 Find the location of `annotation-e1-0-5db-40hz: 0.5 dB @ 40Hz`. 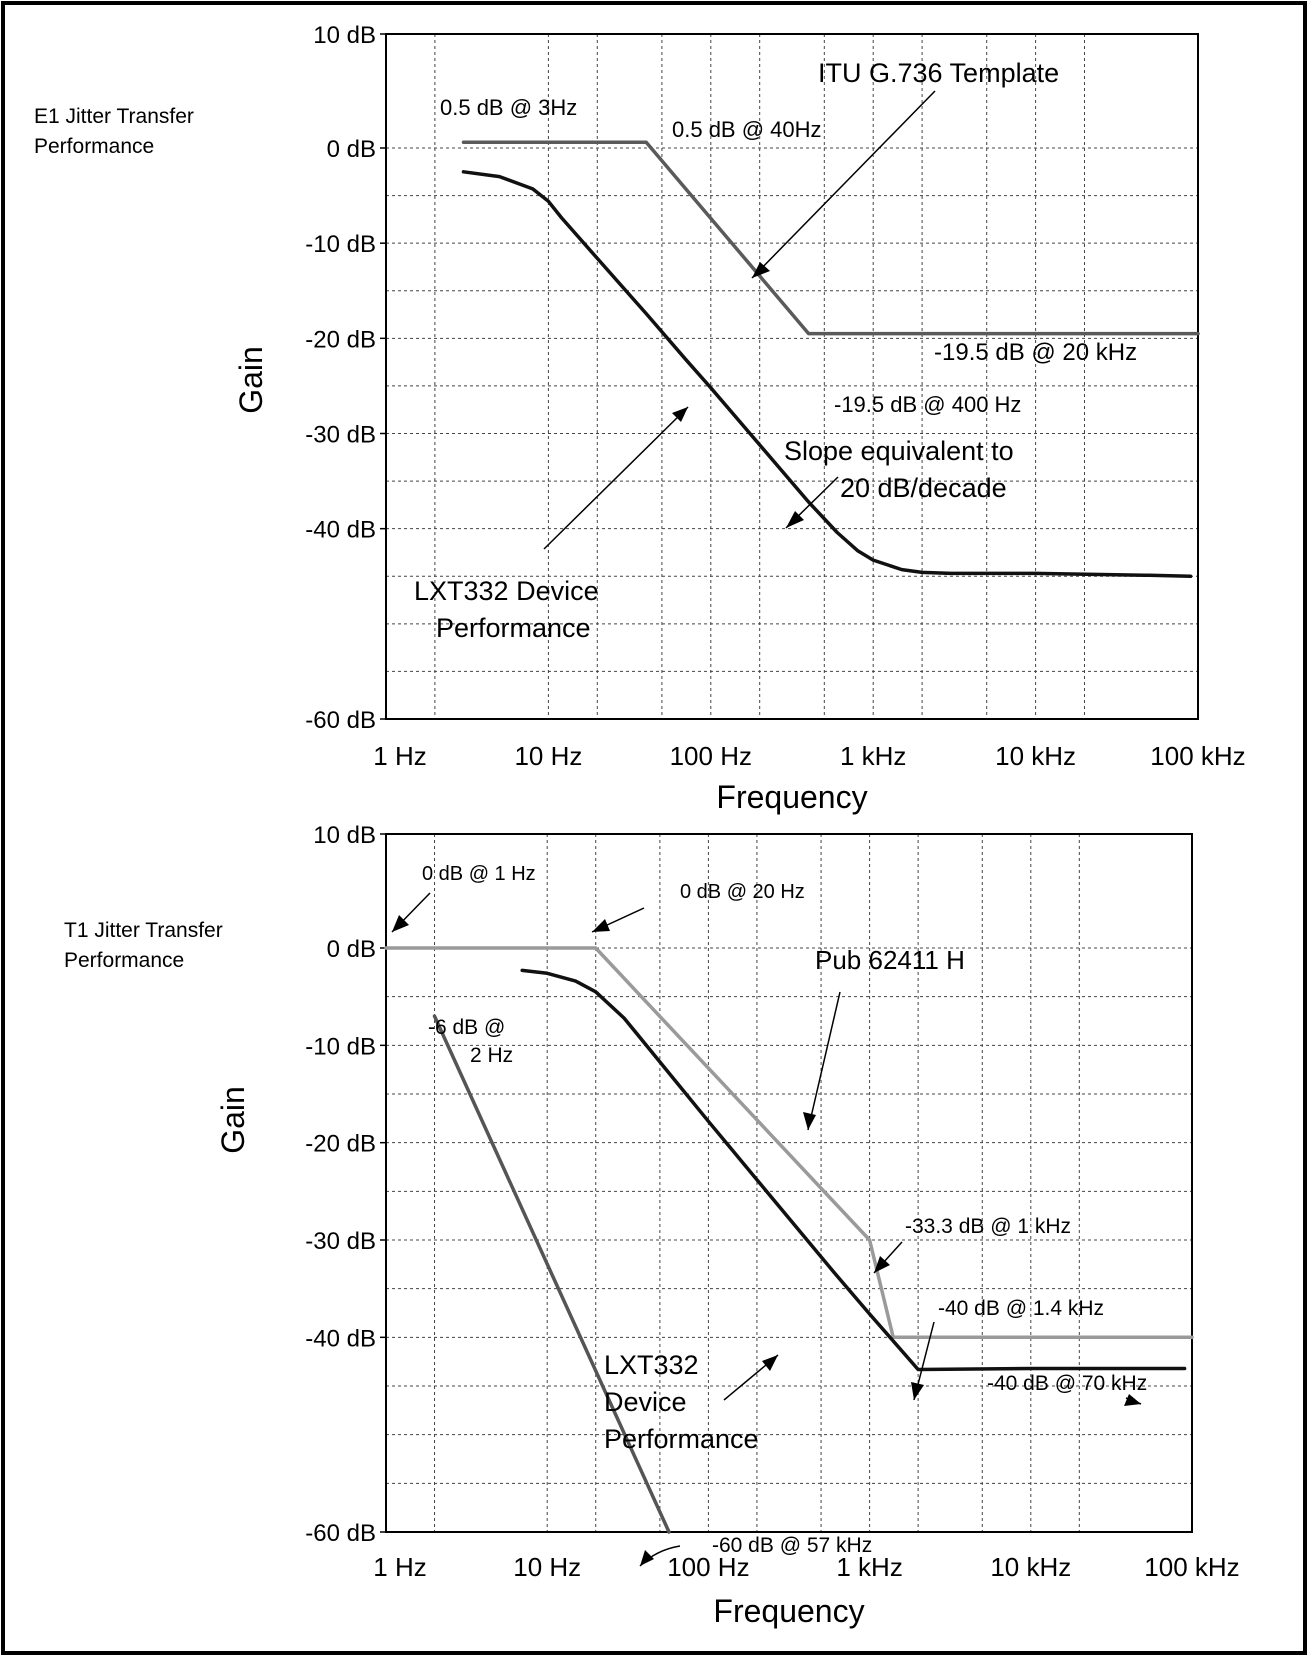

annotation-e1-0-5db-40hz: 0.5 dB @ 40Hz is located at coordinates (747, 129).